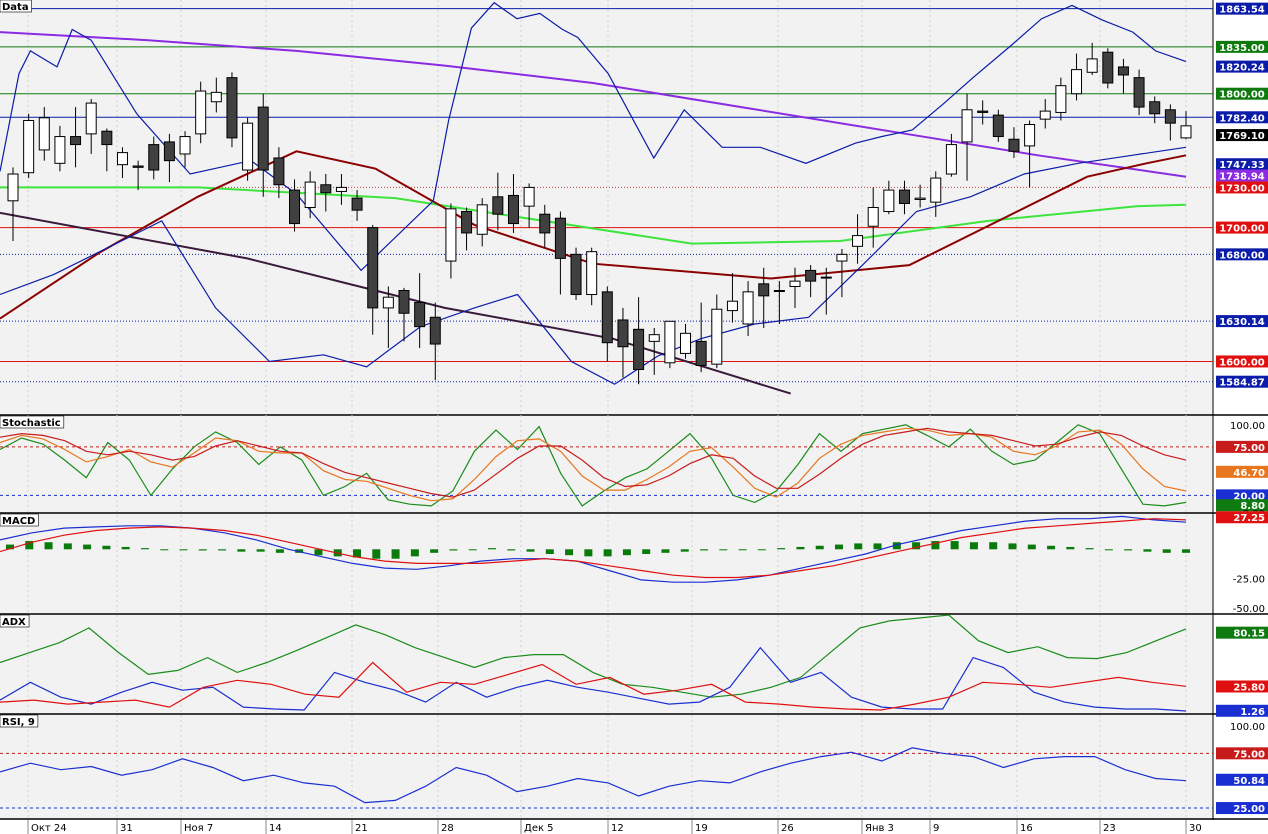 This screenshot has width=1268, height=834. Describe the element at coordinates (126, 828) in the screenshot. I see `x-tick-label: 31` at that location.